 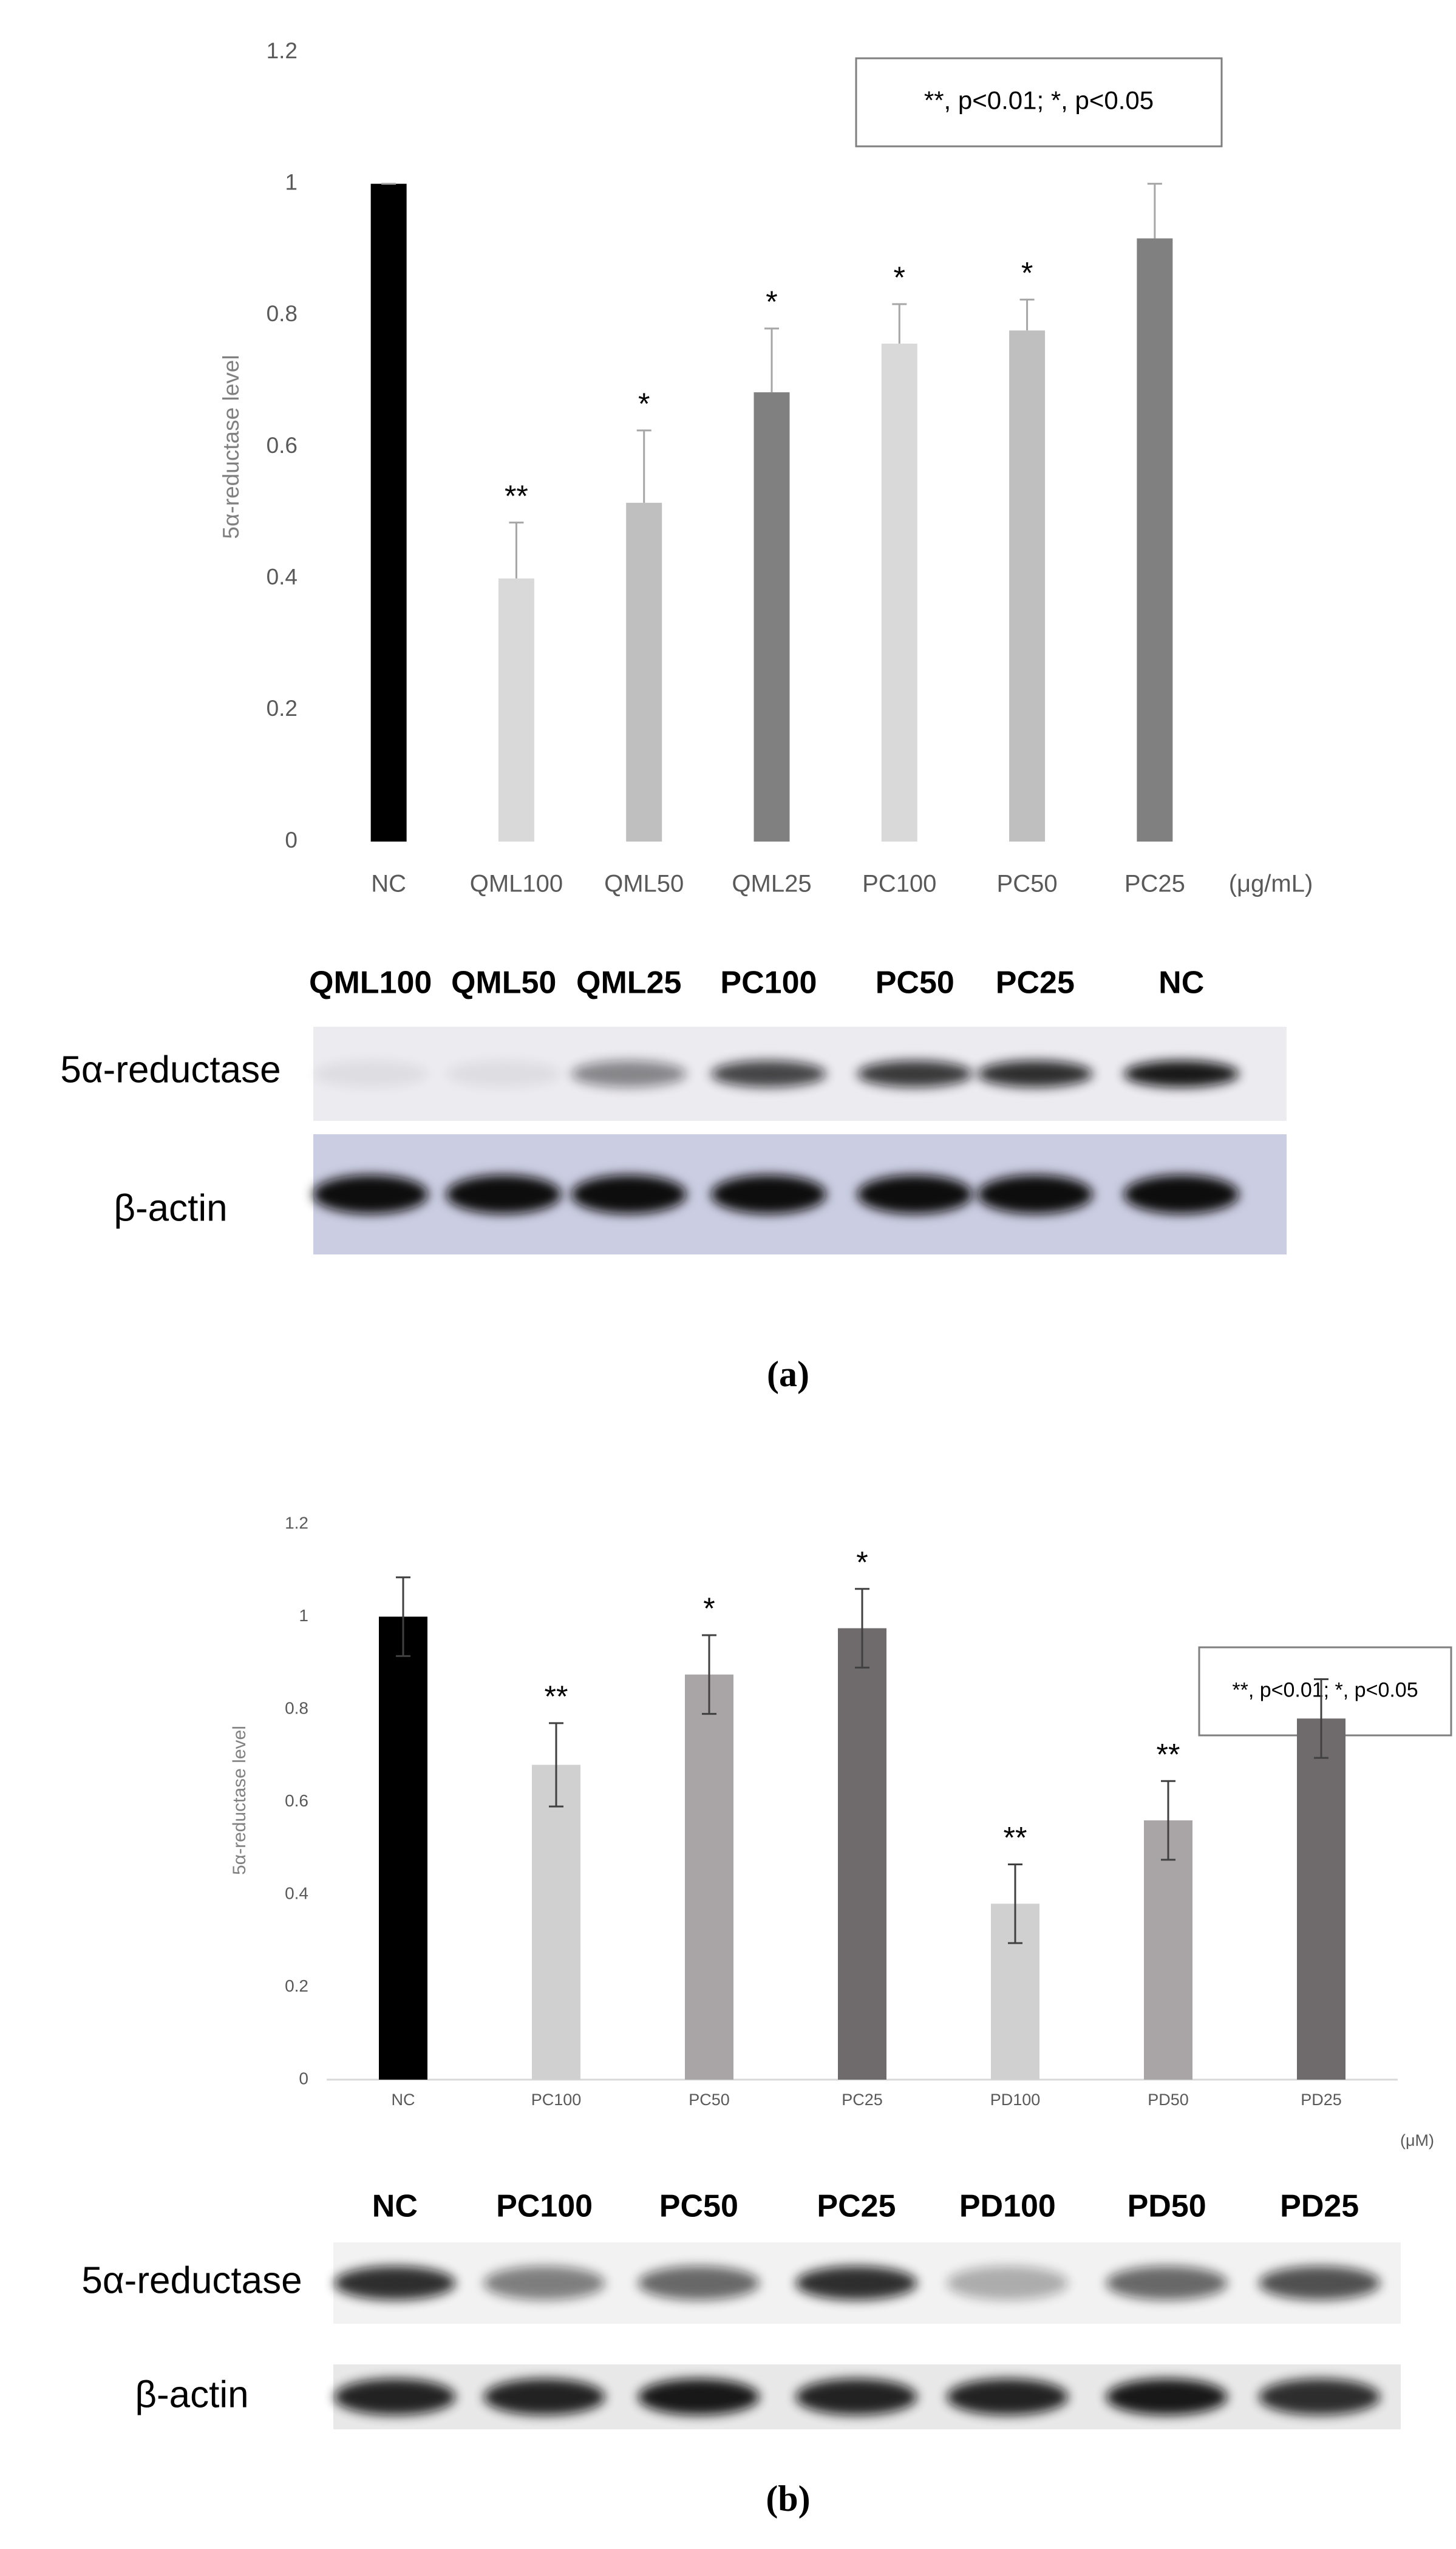 What do you see at coordinates (1168, 2100) in the screenshot?
I see `x-tick-label: PD50` at bounding box center [1168, 2100].